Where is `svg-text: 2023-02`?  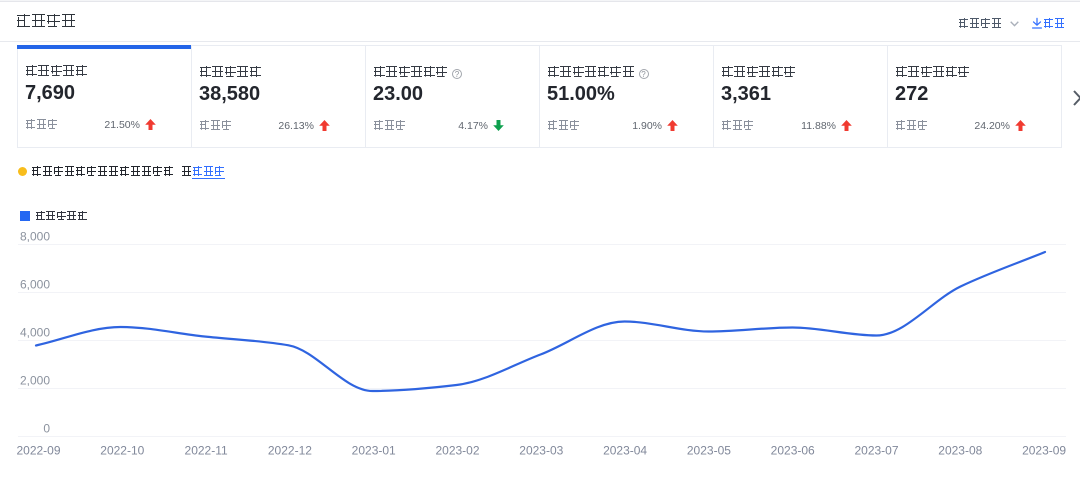
svg-text: 2023-02 is located at coordinates (457, 451).